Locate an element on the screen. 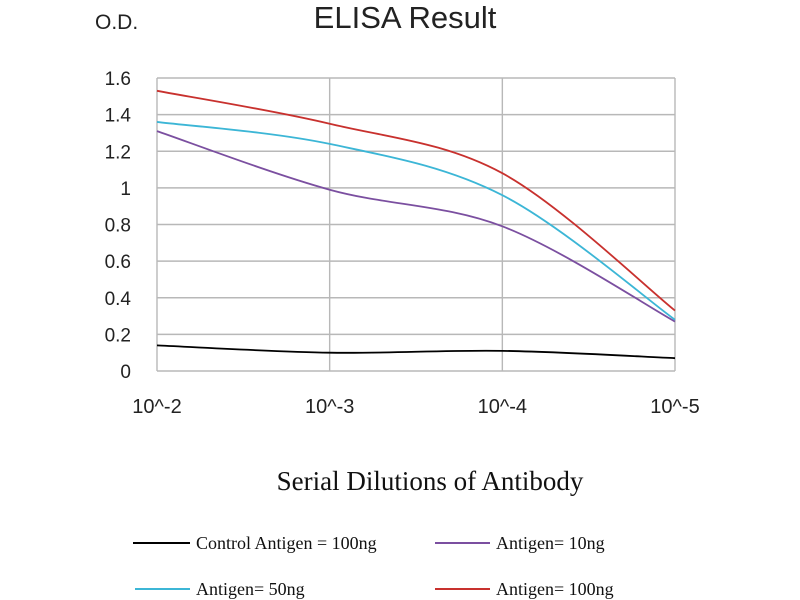  legend-item: Antigen= 100ng is located at coordinates (524, 589).